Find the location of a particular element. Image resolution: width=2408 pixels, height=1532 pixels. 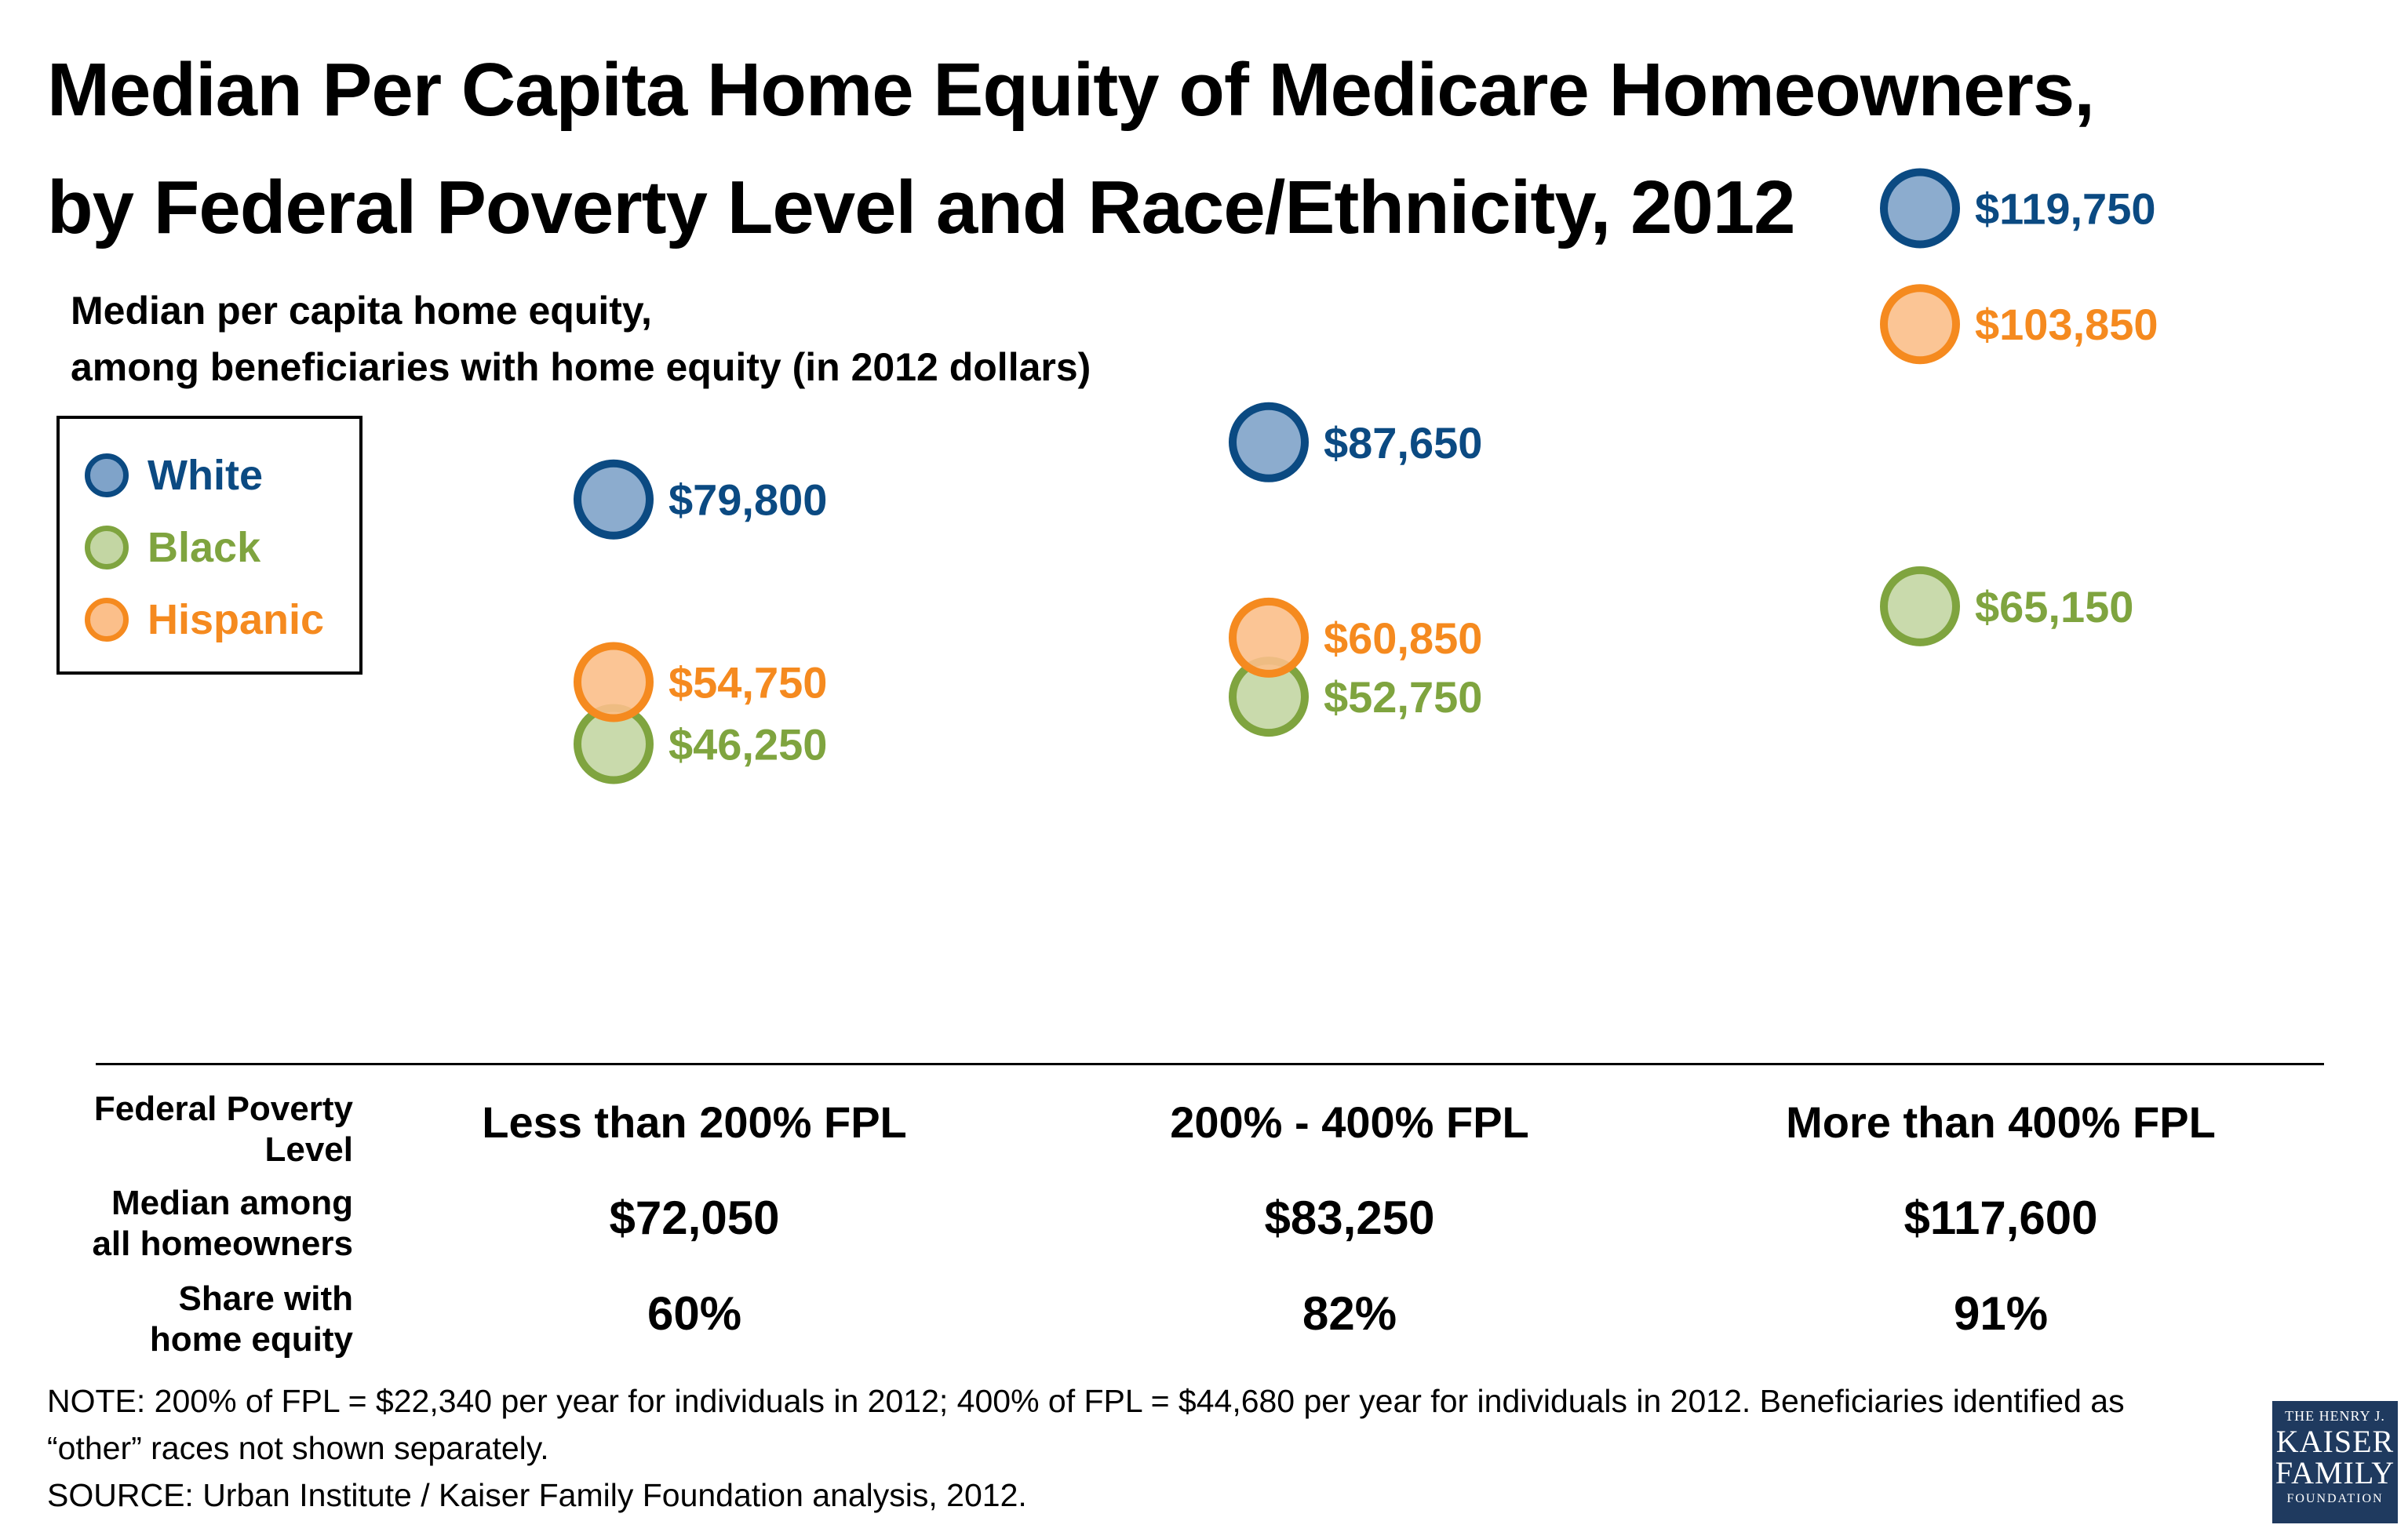

category-label-low: Less than 200% FPL is located at coordinates (694, 1122).